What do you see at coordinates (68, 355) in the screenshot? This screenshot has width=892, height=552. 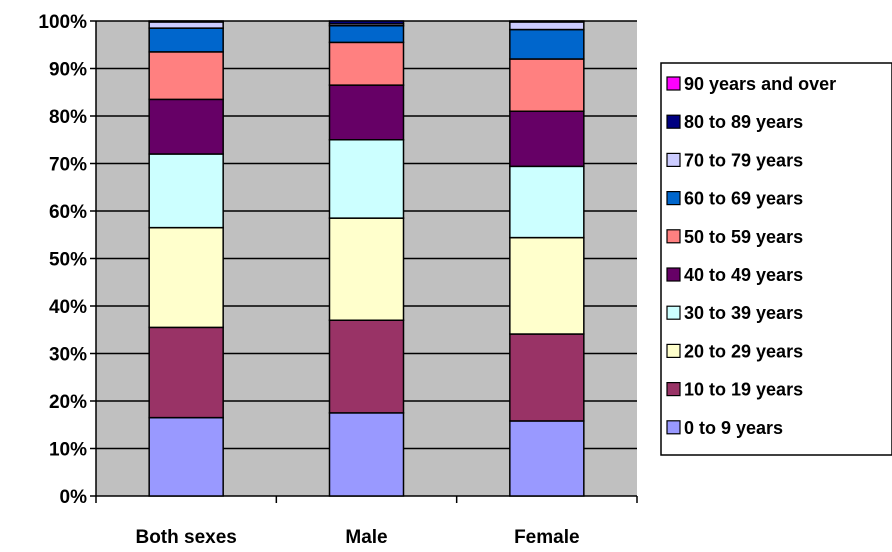 I see `y-tick-label: 30%` at bounding box center [68, 355].